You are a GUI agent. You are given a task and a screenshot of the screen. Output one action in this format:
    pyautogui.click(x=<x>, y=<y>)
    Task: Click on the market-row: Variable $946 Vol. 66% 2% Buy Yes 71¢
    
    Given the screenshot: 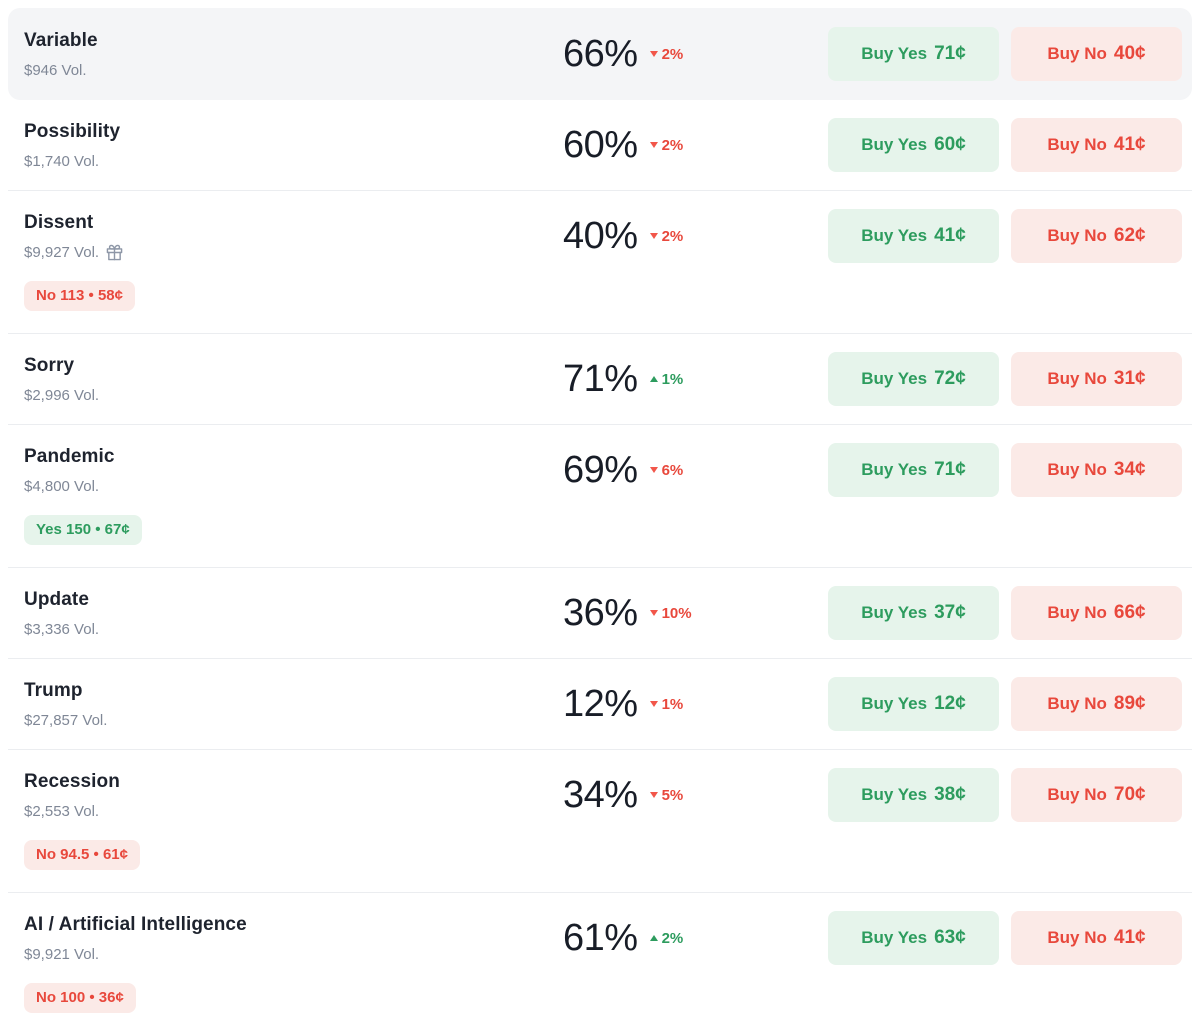 What is the action you would take?
    pyautogui.click(x=600, y=54)
    